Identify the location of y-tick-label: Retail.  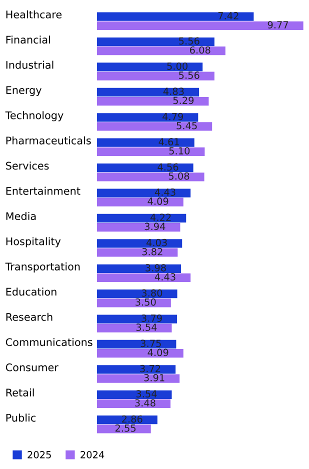
(20, 392).